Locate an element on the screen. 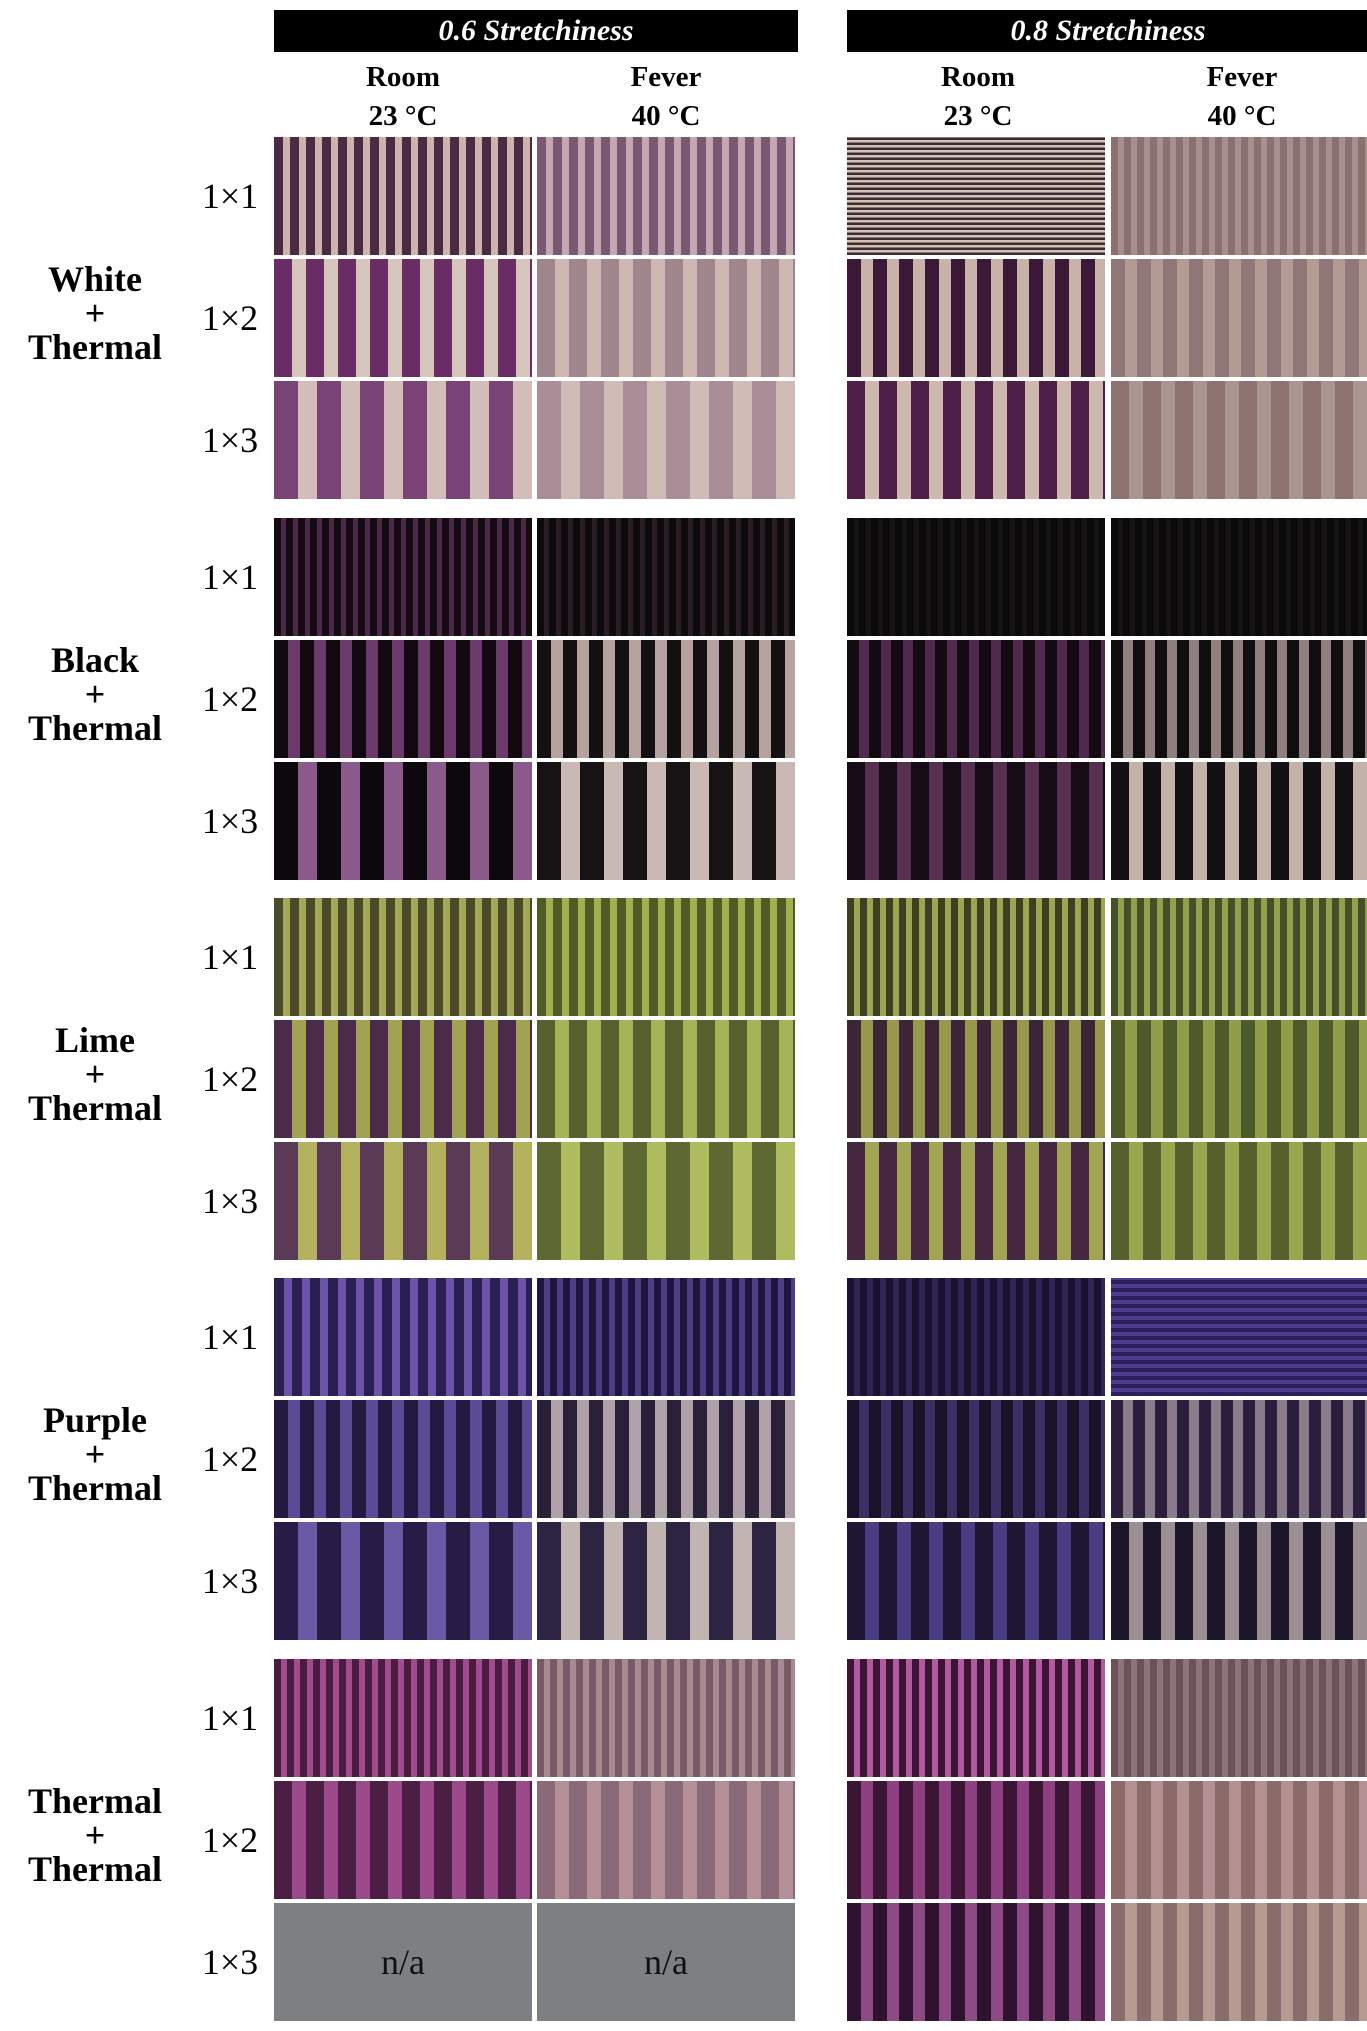  group-label-purple: Purple + Thermal is located at coordinates (95, 1454).